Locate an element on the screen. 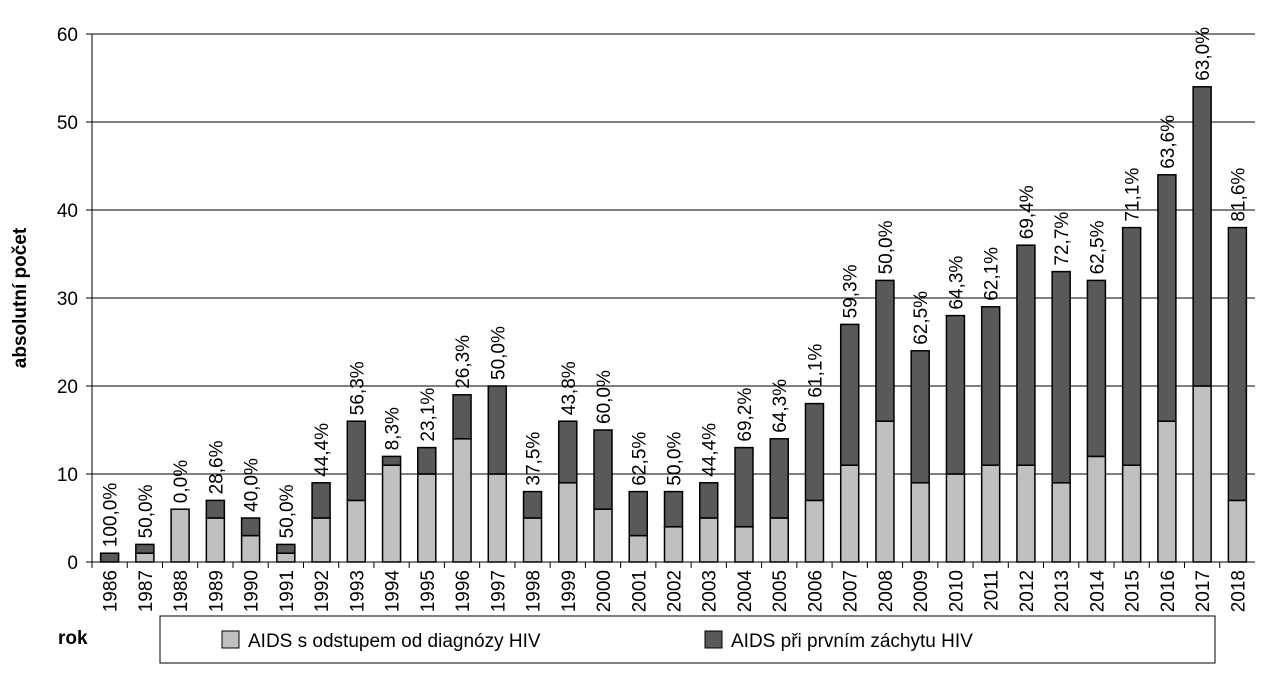  x-tick-label: 1987 is located at coordinates (146, 591).